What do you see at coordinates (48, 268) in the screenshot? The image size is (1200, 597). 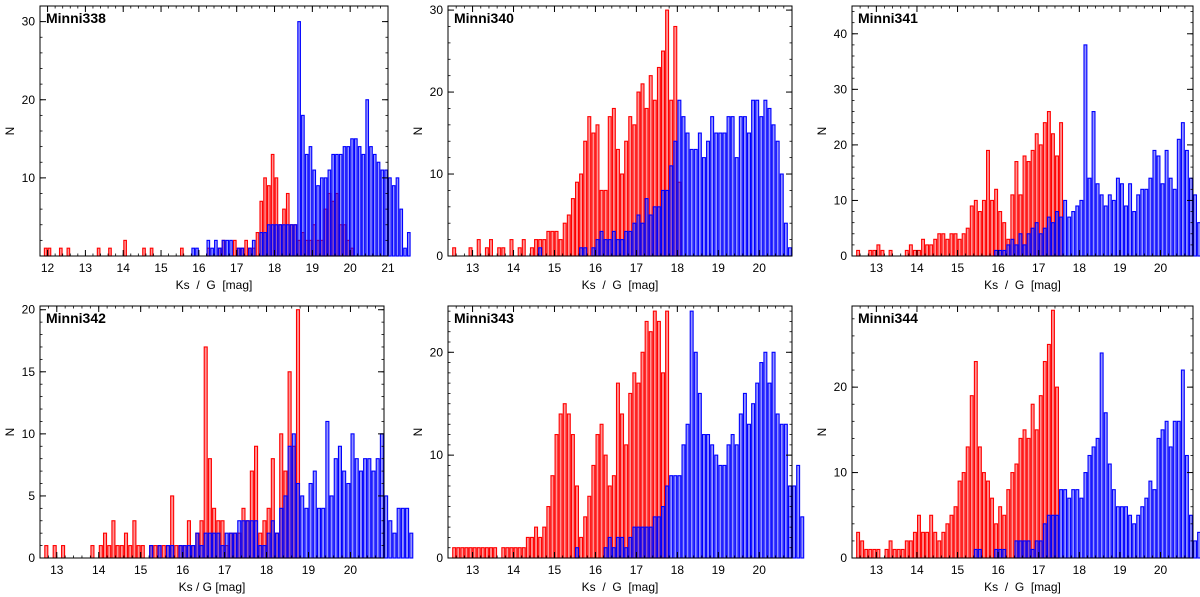 I see `x-tick-label: 12` at bounding box center [48, 268].